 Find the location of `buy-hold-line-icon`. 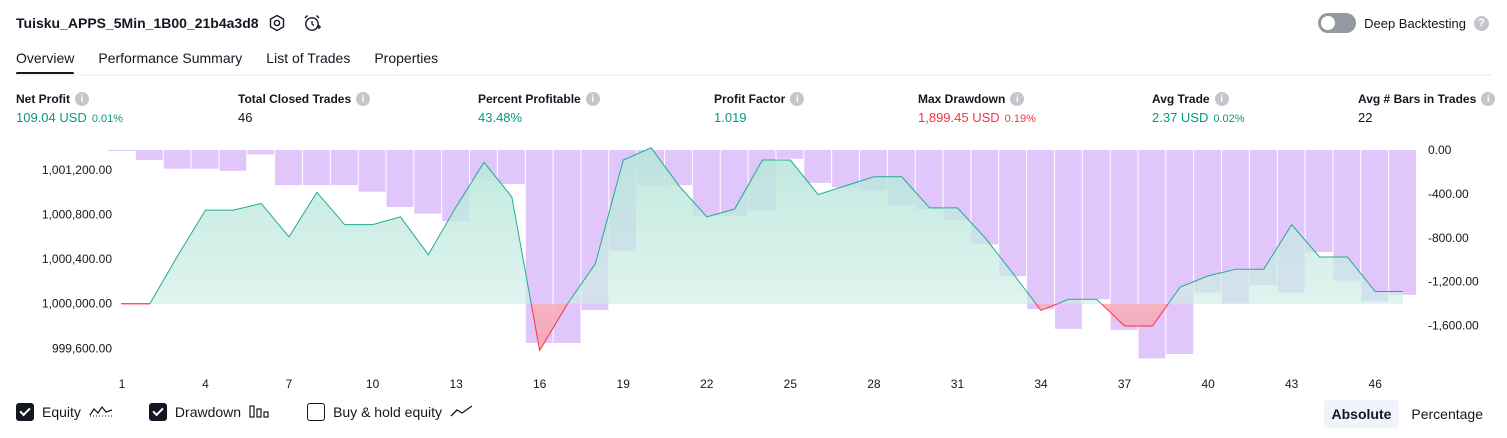

buy-hold-line-icon is located at coordinates (462, 412).